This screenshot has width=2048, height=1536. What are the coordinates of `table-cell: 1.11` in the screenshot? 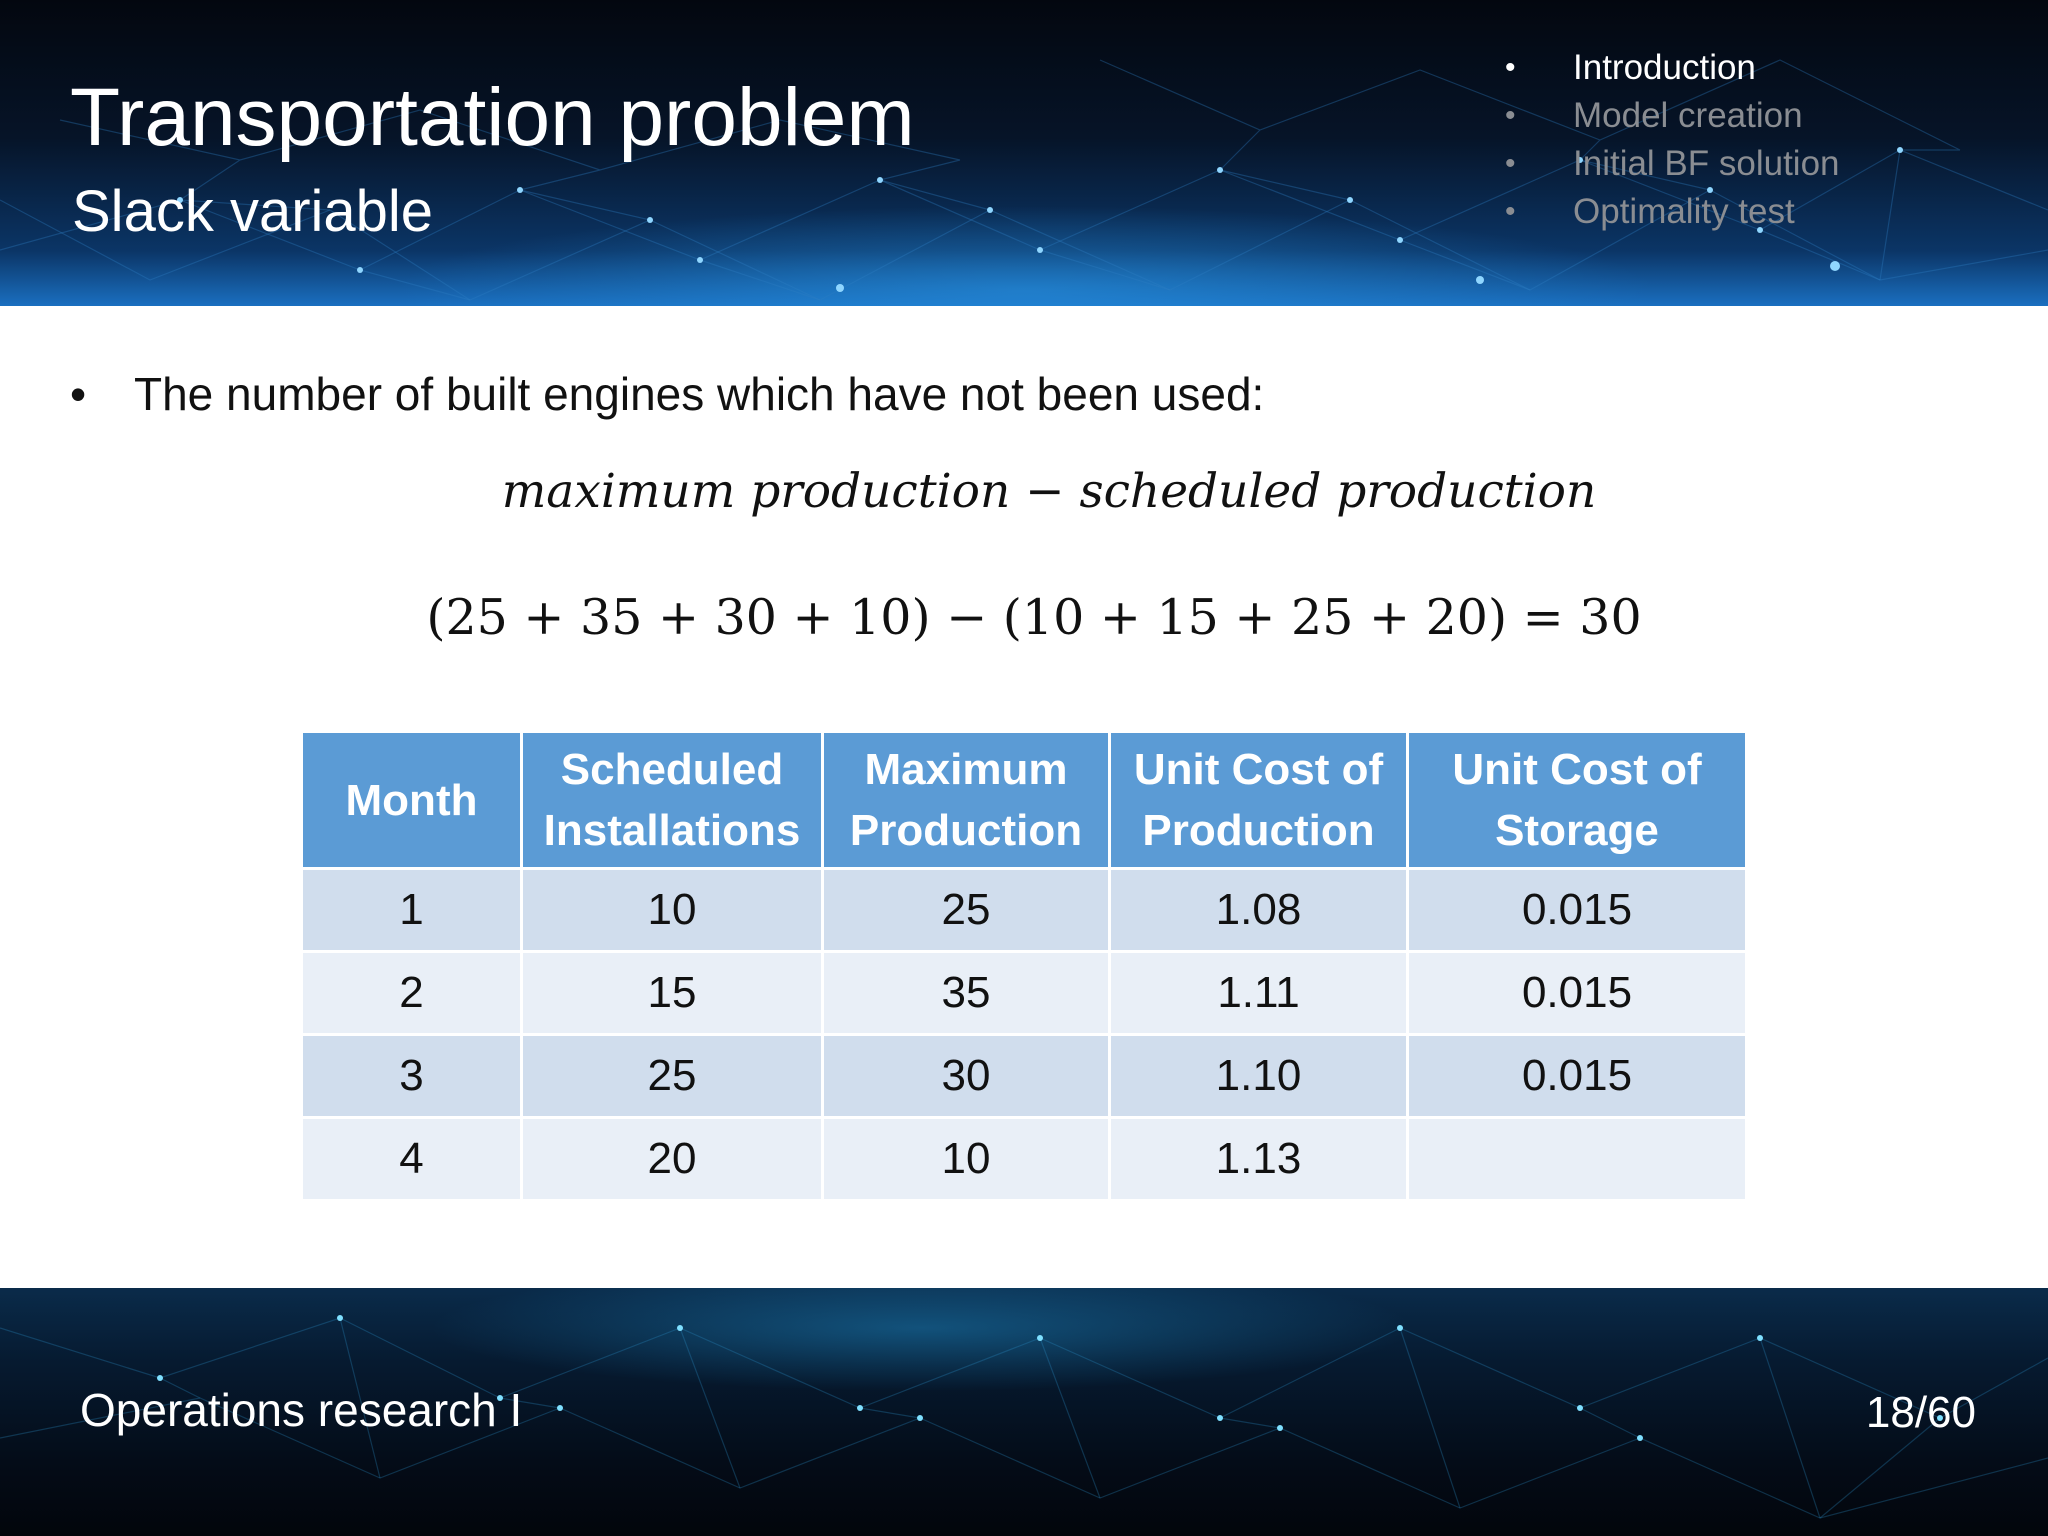 It's located at (1258, 993).